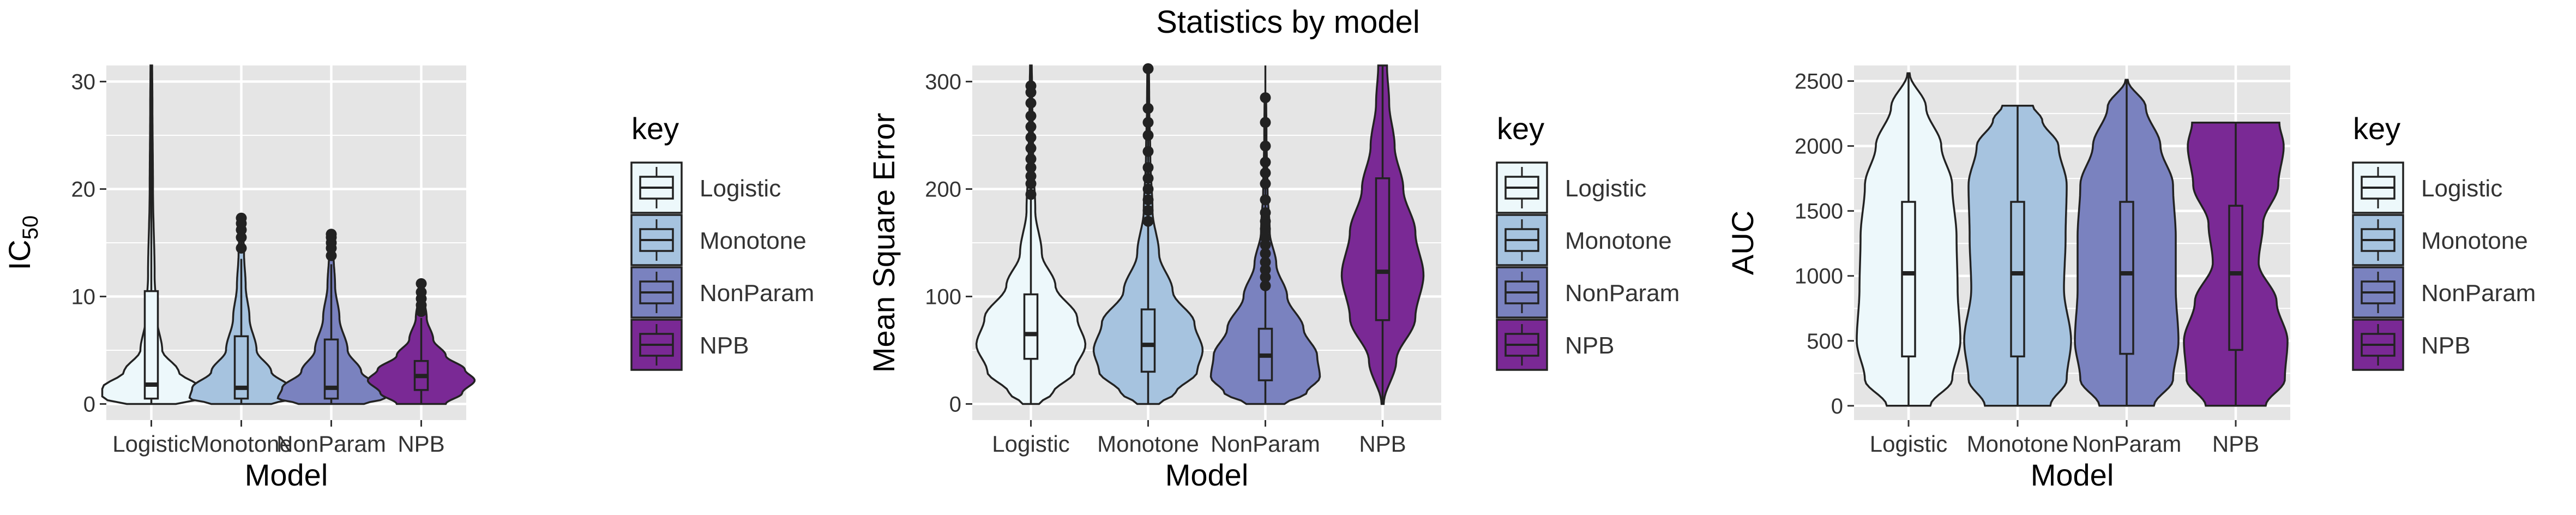 The width and height of the screenshot is (2576, 515). I want to click on y-axis-title: AUC, so click(1742, 243).